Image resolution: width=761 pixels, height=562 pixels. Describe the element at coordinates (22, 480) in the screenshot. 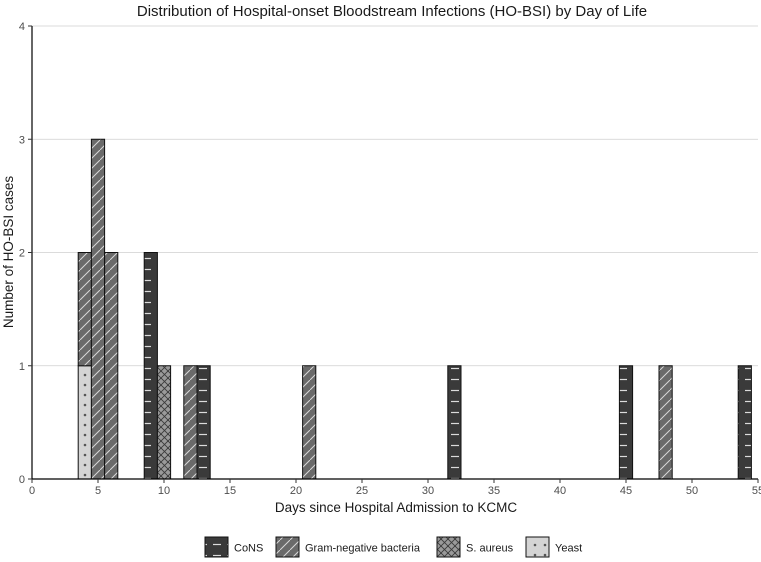

I see `y-tick-label: 0` at that location.